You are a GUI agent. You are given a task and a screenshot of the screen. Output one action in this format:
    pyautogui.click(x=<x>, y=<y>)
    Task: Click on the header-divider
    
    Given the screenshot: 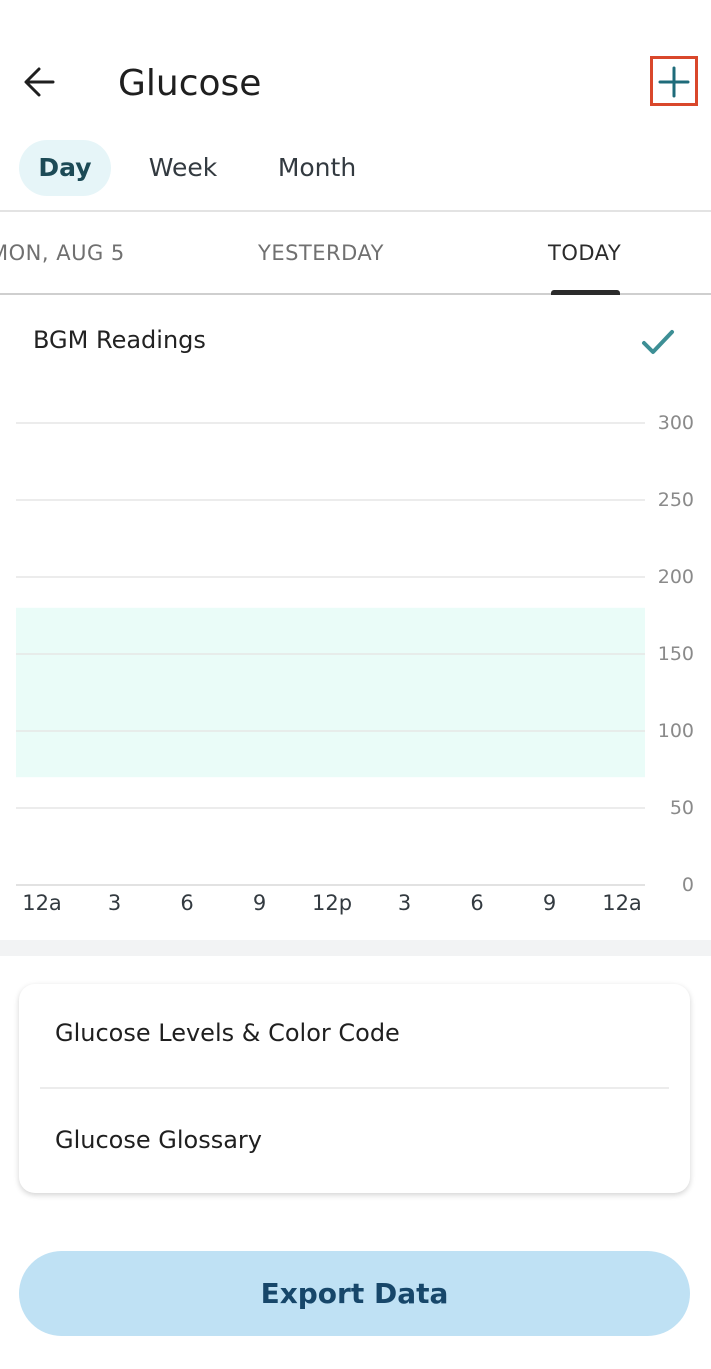 What is the action you would take?
    pyautogui.click(x=355, y=211)
    